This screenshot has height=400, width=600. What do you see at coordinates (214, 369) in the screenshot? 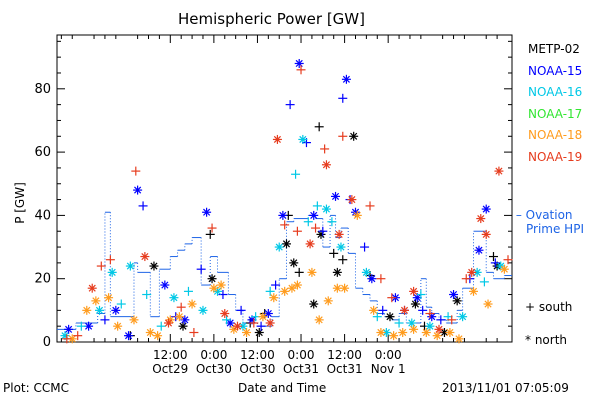
I see `x-tick-label-date: Oct30` at bounding box center [214, 369].